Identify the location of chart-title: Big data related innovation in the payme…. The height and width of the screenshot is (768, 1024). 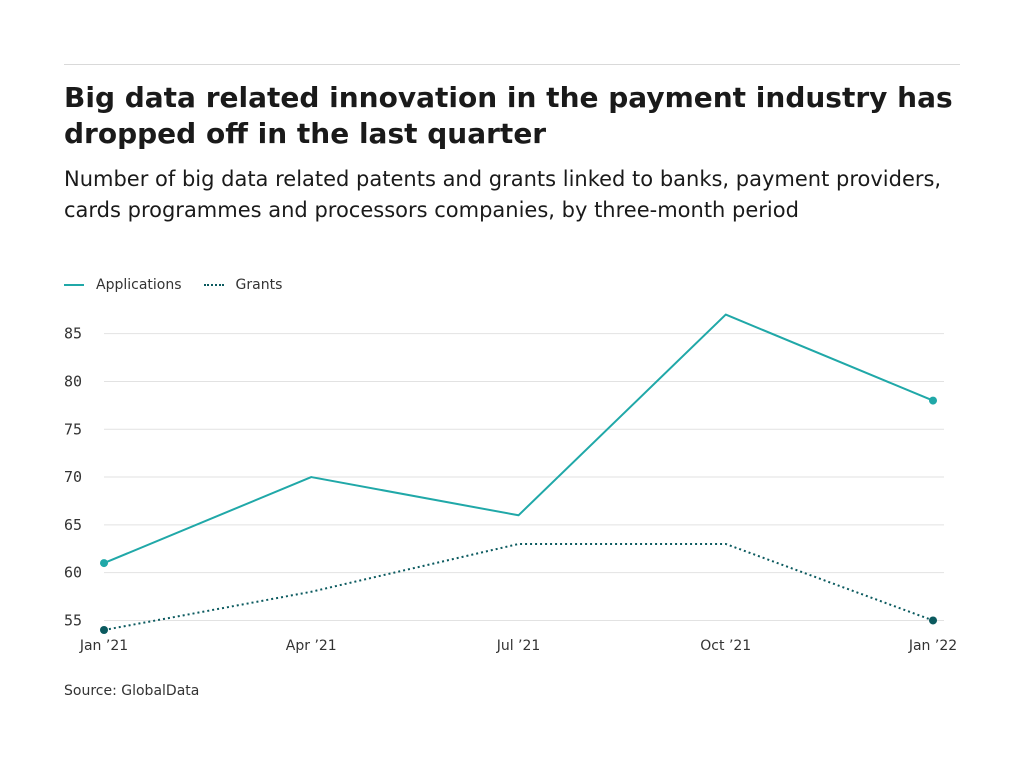
(508, 115).